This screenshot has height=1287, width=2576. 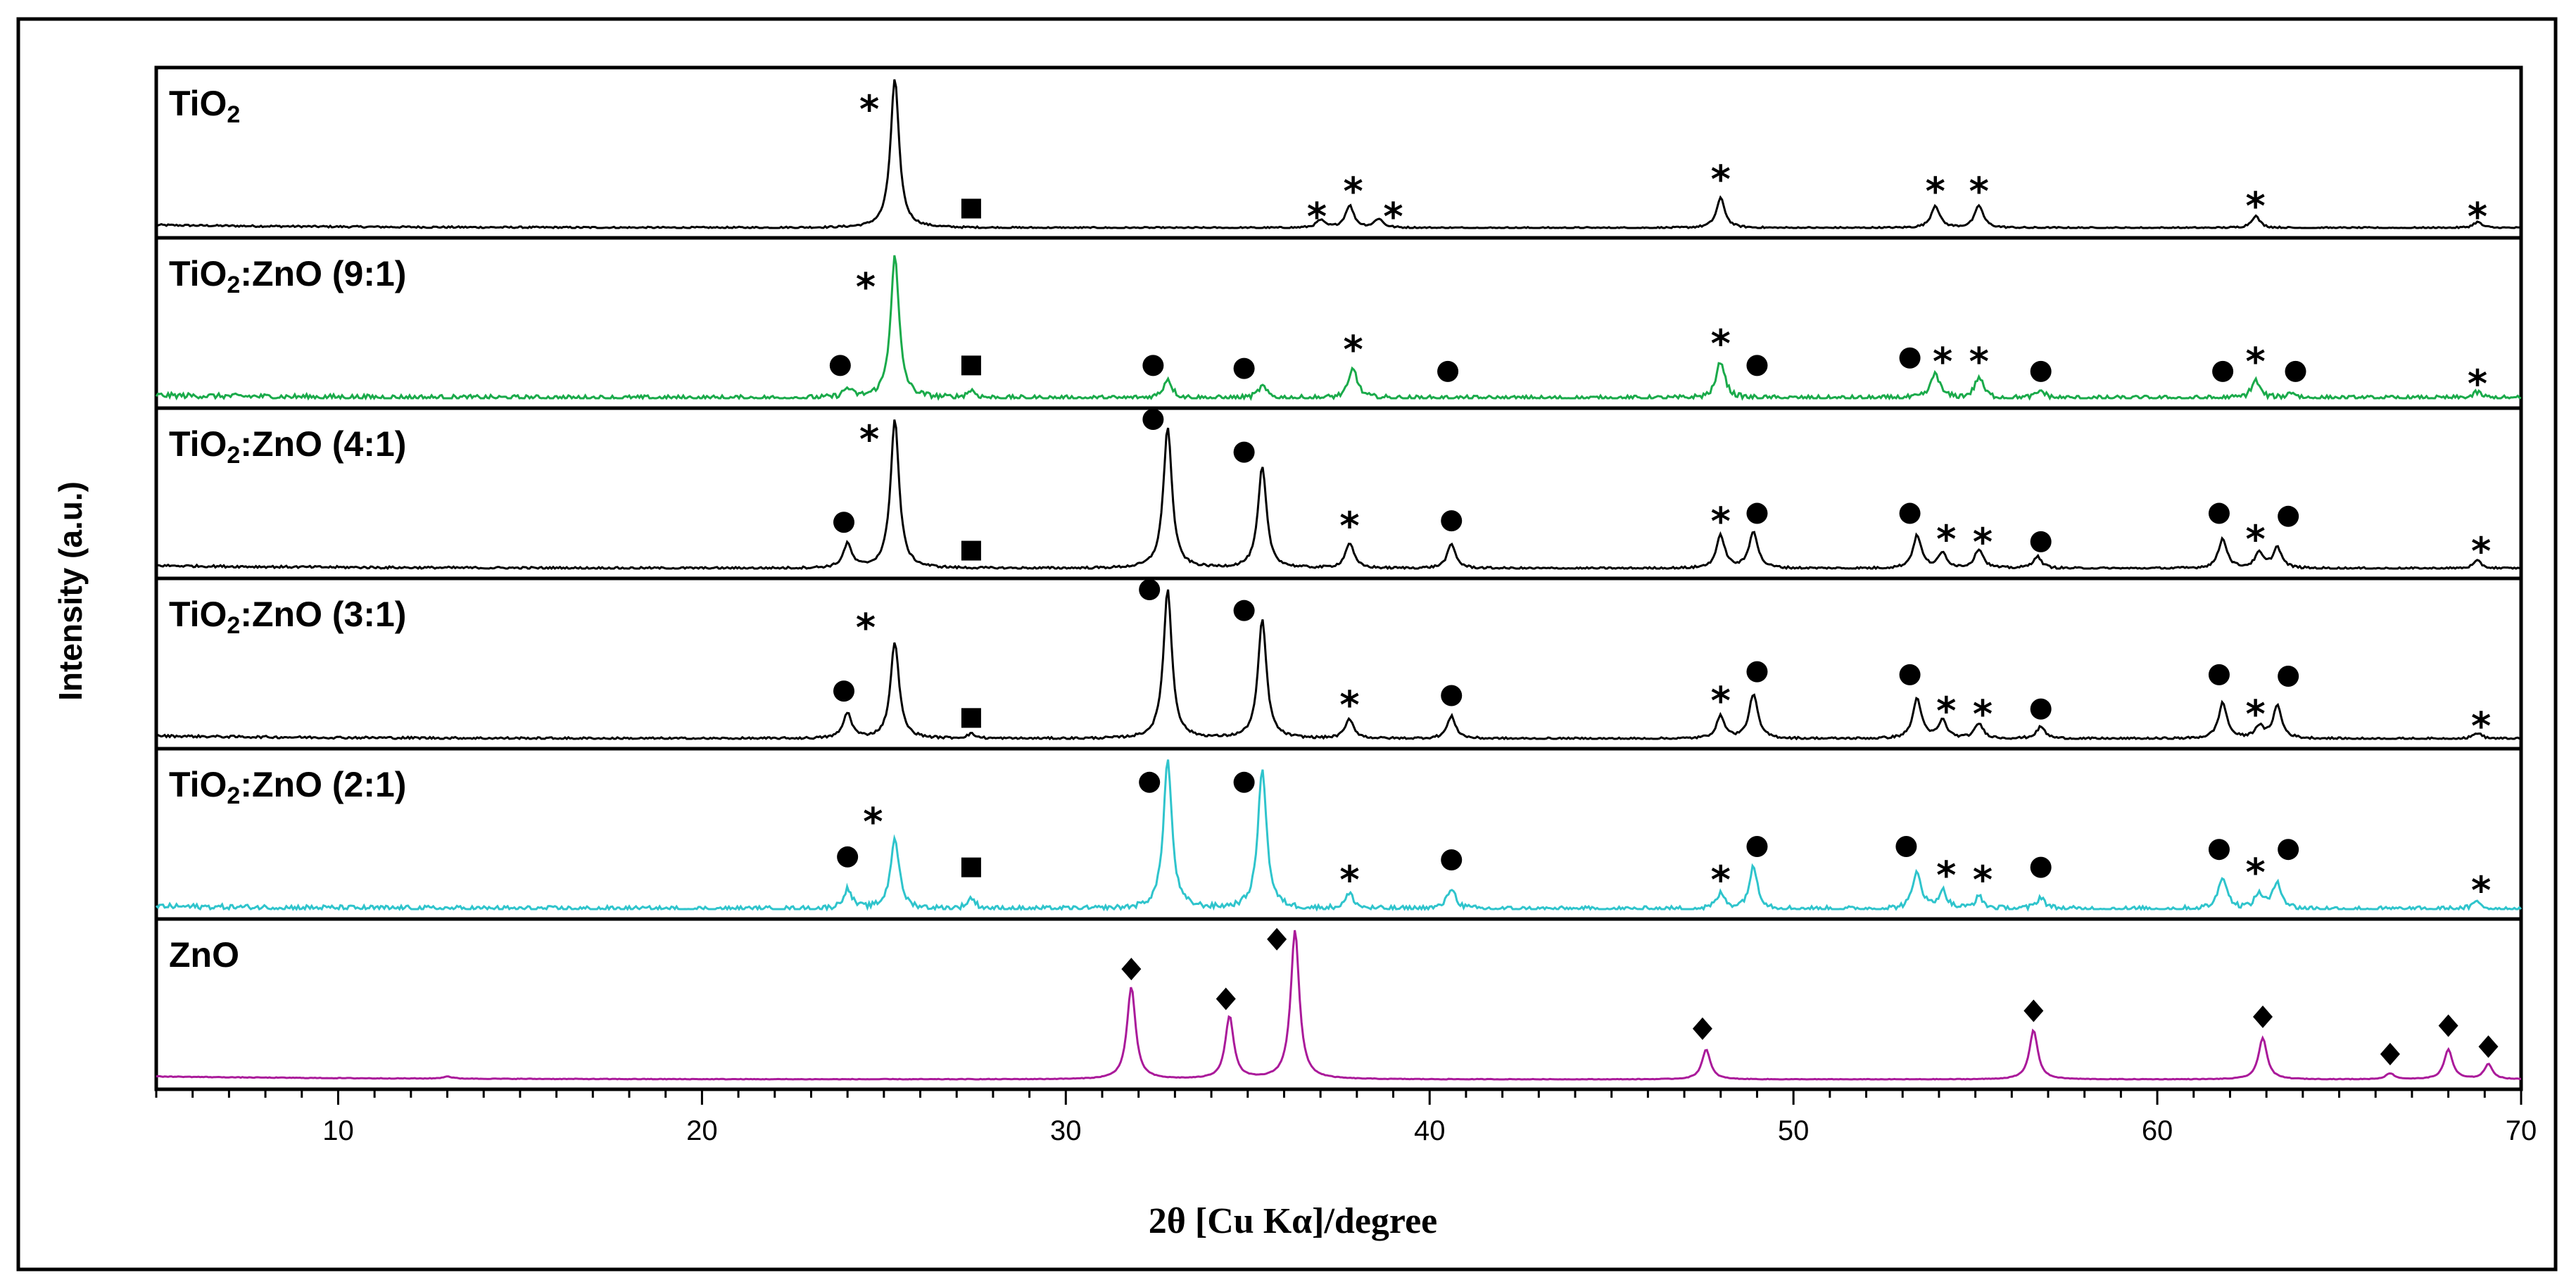 What do you see at coordinates (1338, 834) in the screenshot?
I see `panel-tio2-zno-2-1: TiO2:ZnO (2:1) * * * * * * *` at bounding box center [1338, 834].